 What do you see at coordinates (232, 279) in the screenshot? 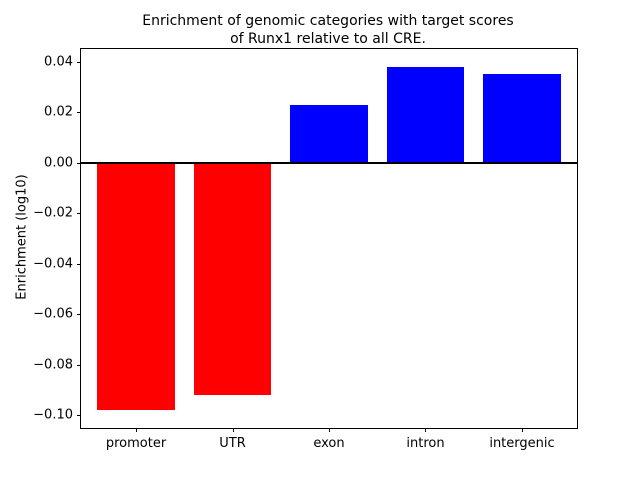
I see `bar-UTR` at bounding box center [232, 279].